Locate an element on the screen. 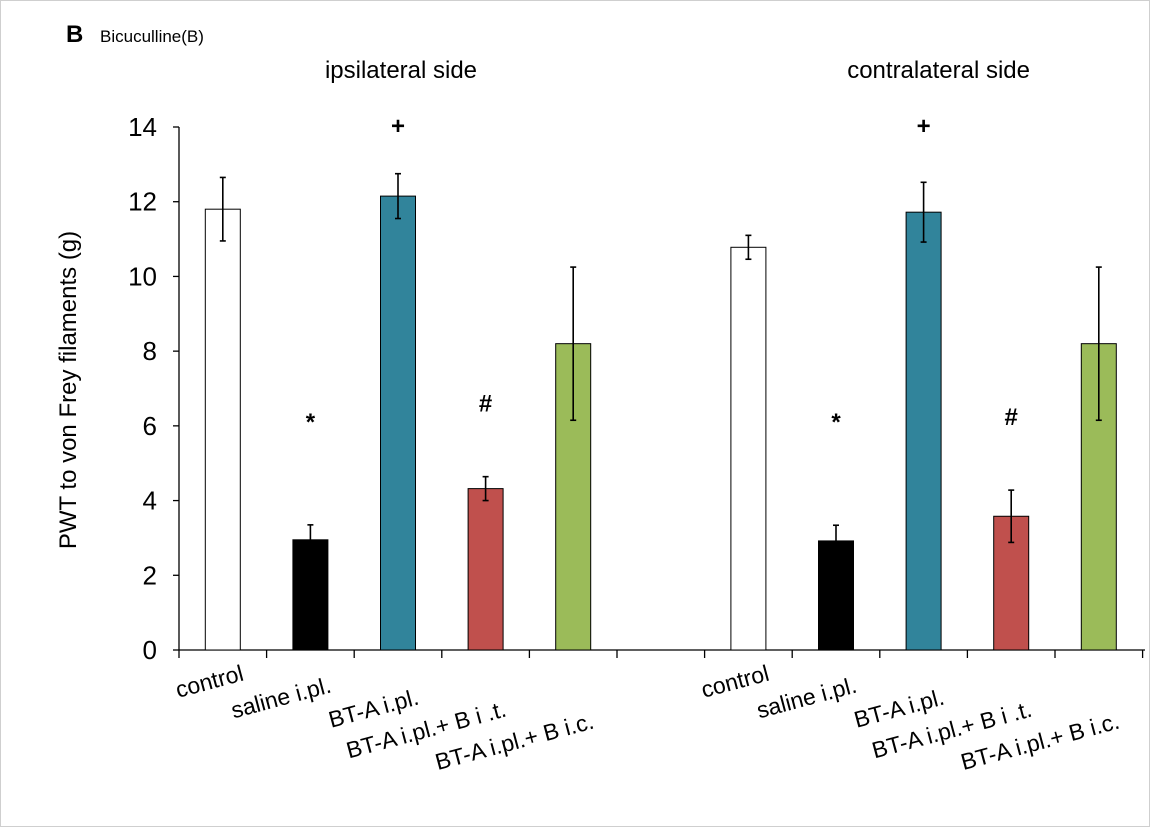 The image size is (1152, 829). y-tick-label: 0 is located at coordinates (150, 650).